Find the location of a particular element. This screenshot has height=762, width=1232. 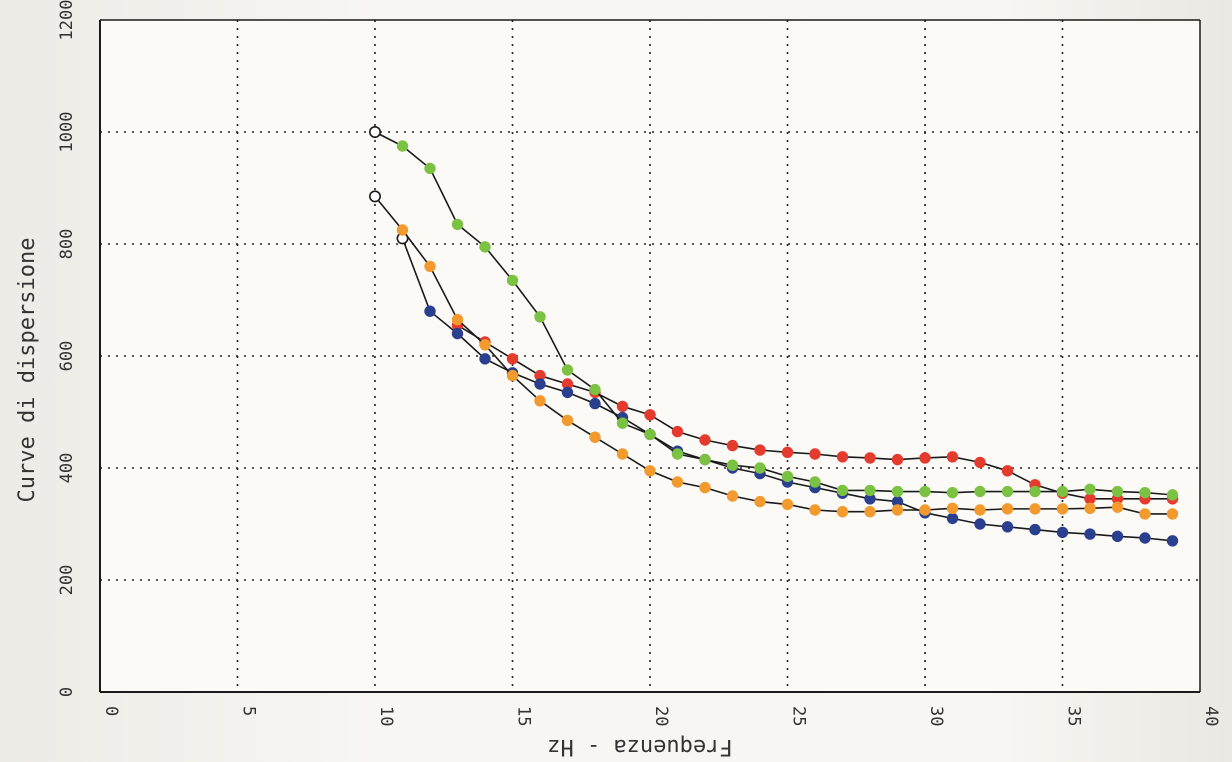

y-tick-label: 1000 is located at coordinates (67, 132).